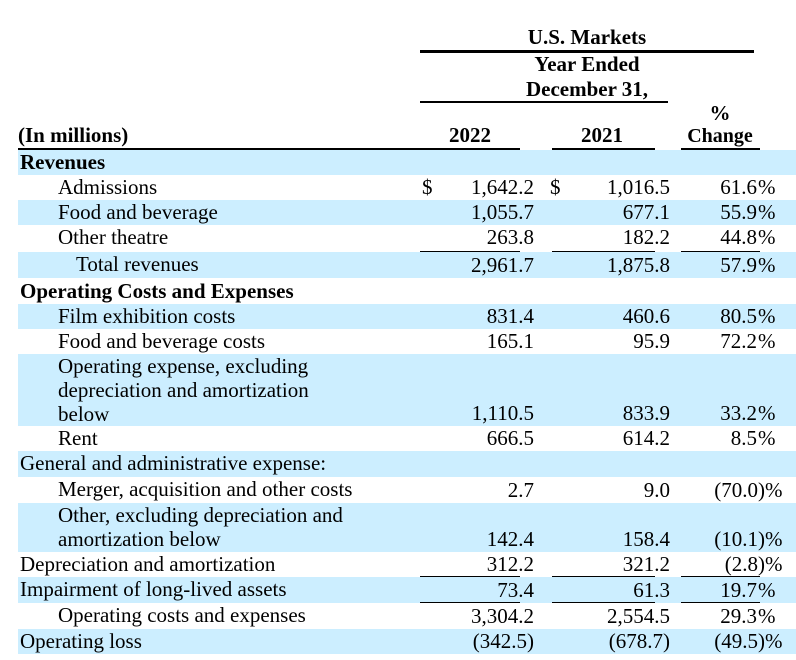 Image resolution: width=796 pixels, height=660 pixels. What do you see at coordinates (646, 539) in the screenshot?
I see `value-2021: 158.4` at bounding box center [646, 539].